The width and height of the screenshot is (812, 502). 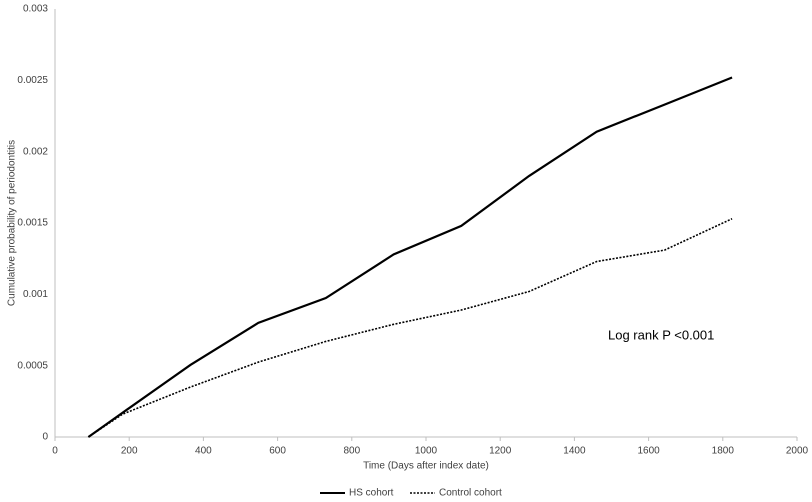 I want to click on x-tick-label: 800, so click(x=351, y=451).